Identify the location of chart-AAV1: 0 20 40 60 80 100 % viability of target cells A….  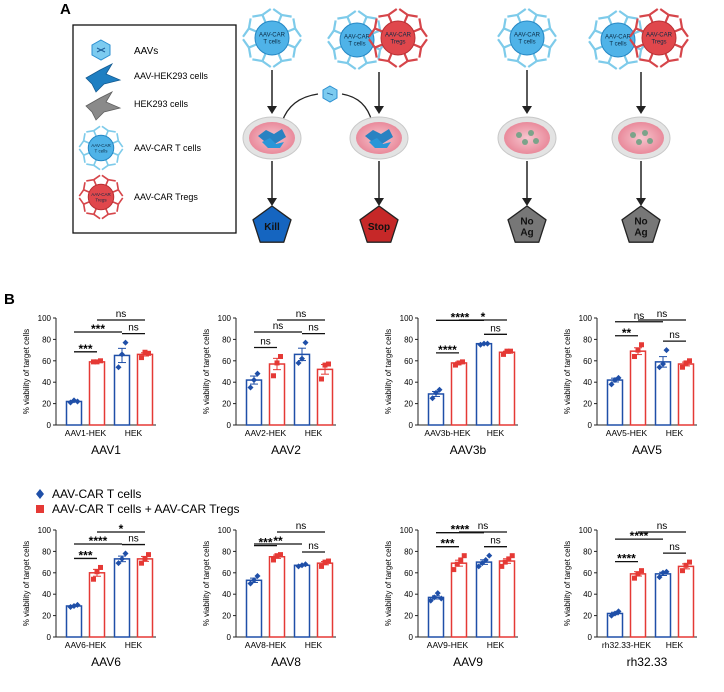
(89, 383).